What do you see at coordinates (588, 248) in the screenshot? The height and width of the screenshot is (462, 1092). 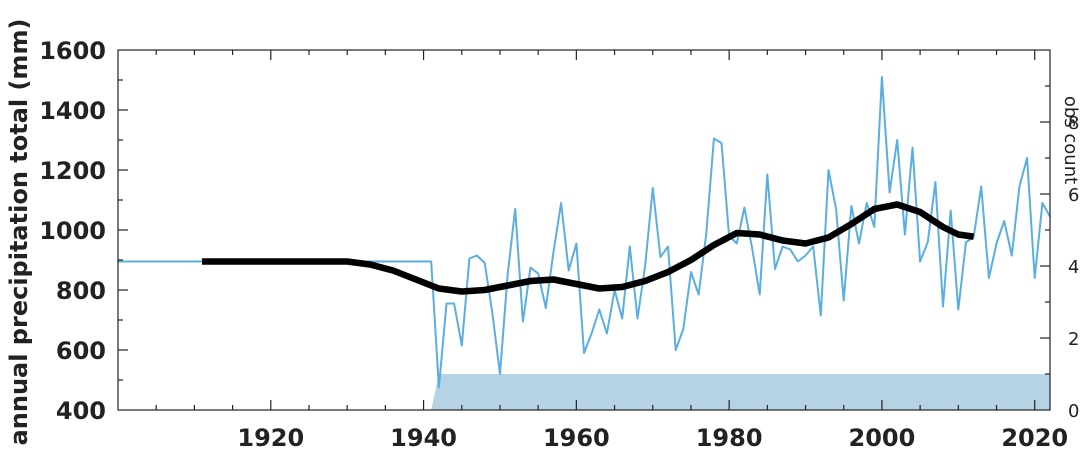 I see `smoothed-trend-line` at bounding box center [588, 248].